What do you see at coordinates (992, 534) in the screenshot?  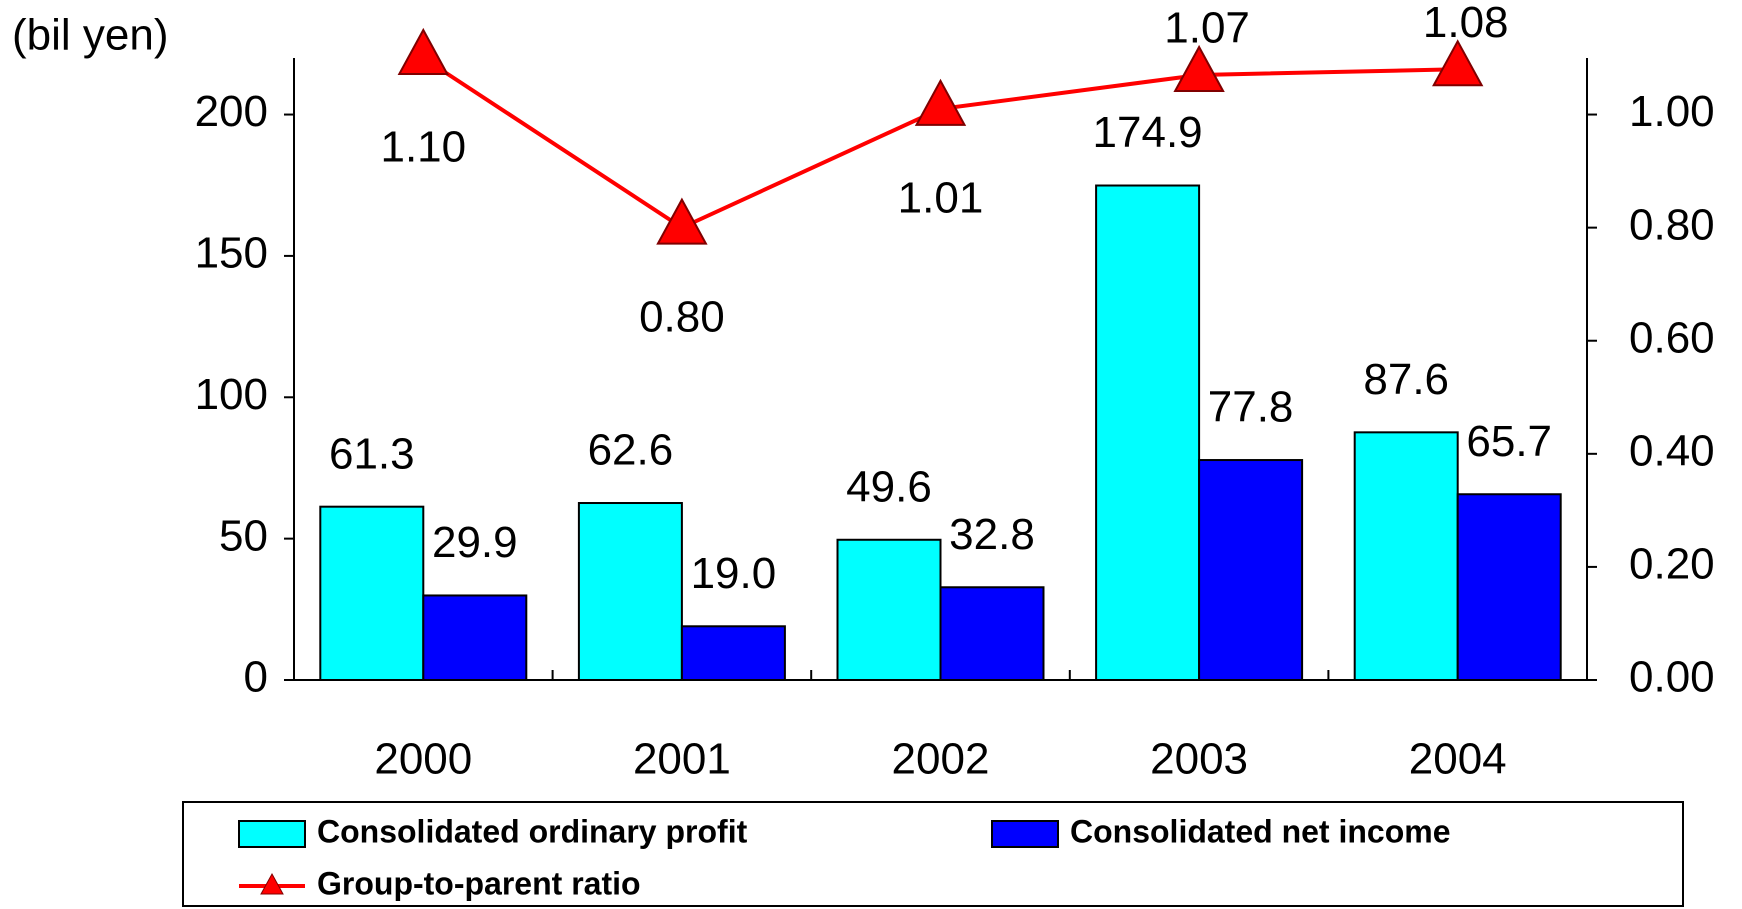 I see `data-label: 32.8` at bounding box center [992, 534].